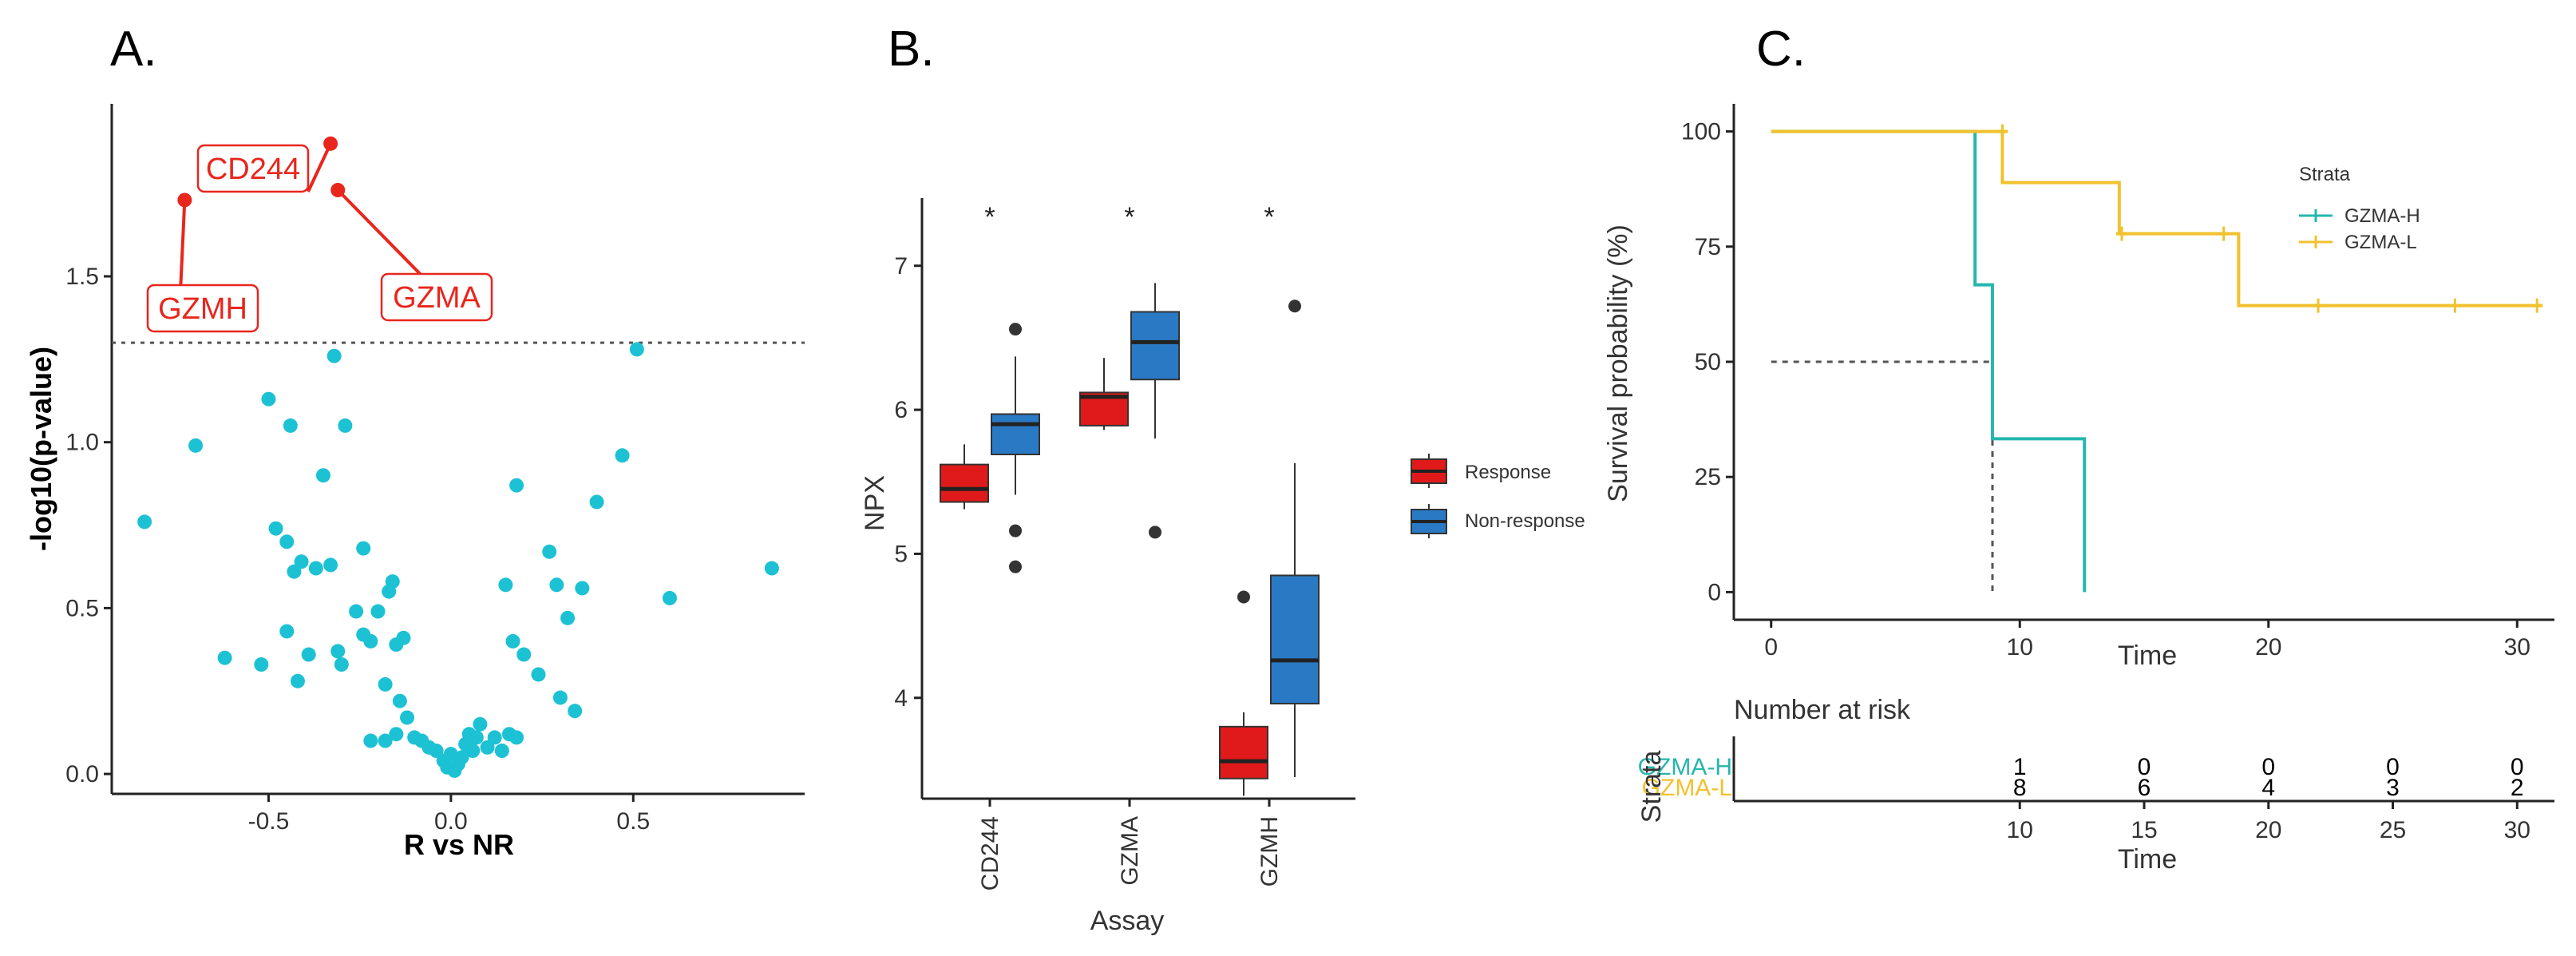  I want to click on x-tick-label: -0.5, so click(269, 821).